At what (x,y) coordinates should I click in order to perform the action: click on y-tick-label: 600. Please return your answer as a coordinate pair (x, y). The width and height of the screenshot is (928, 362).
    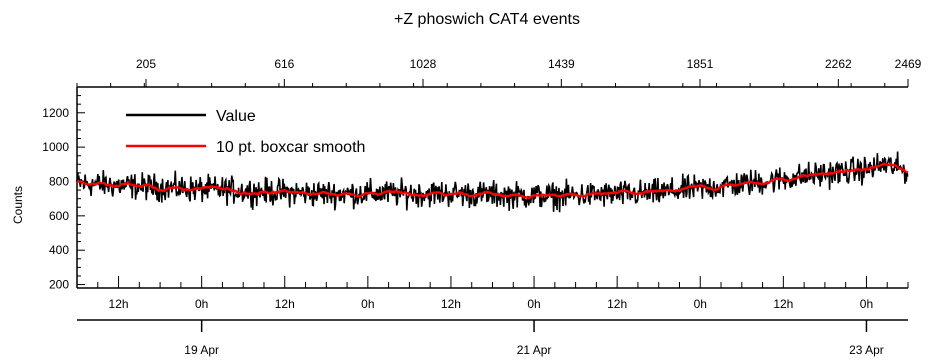
    Looking at the image, I should click on (59, 216).